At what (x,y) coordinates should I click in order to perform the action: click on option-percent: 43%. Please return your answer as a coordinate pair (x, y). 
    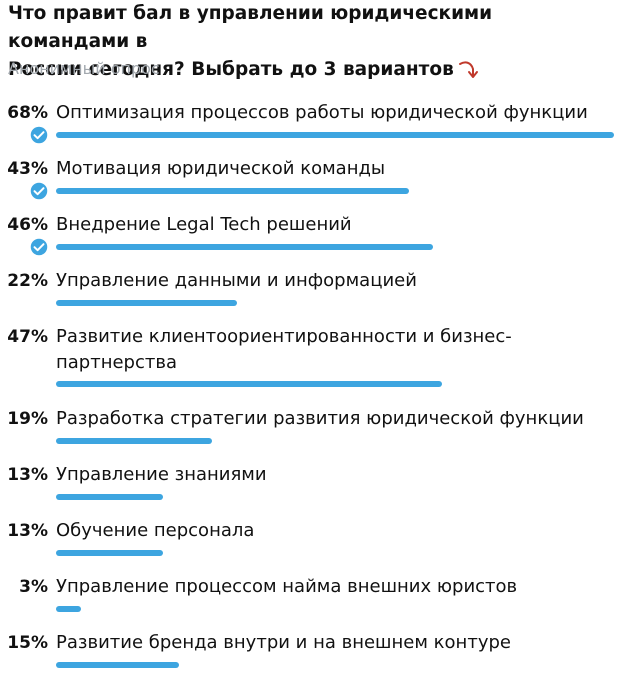
    Looking at the image, I should click on (27, 169).